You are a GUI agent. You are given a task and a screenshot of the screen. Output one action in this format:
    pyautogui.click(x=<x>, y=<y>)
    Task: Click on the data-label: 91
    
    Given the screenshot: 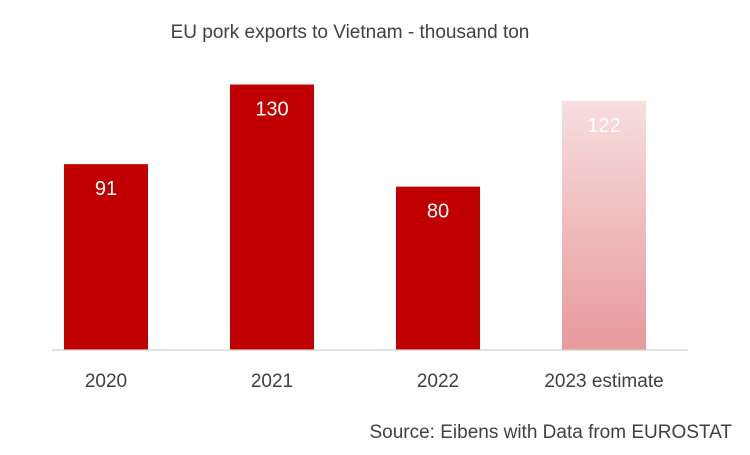 What is the action you would take?
    pyautogui.click(x=106, y=189)
    